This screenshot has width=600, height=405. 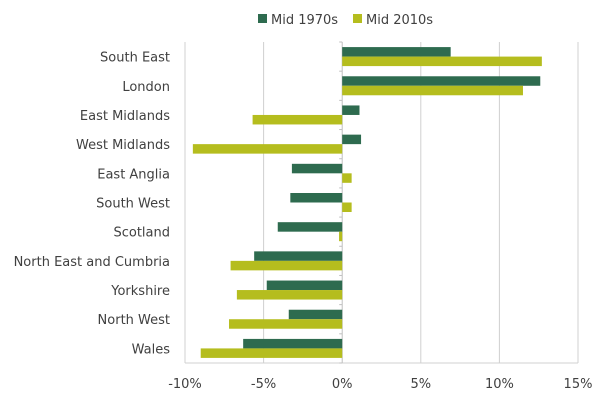 I want to click on legend-label: Mid 1970s, so click(x=304, y=20).